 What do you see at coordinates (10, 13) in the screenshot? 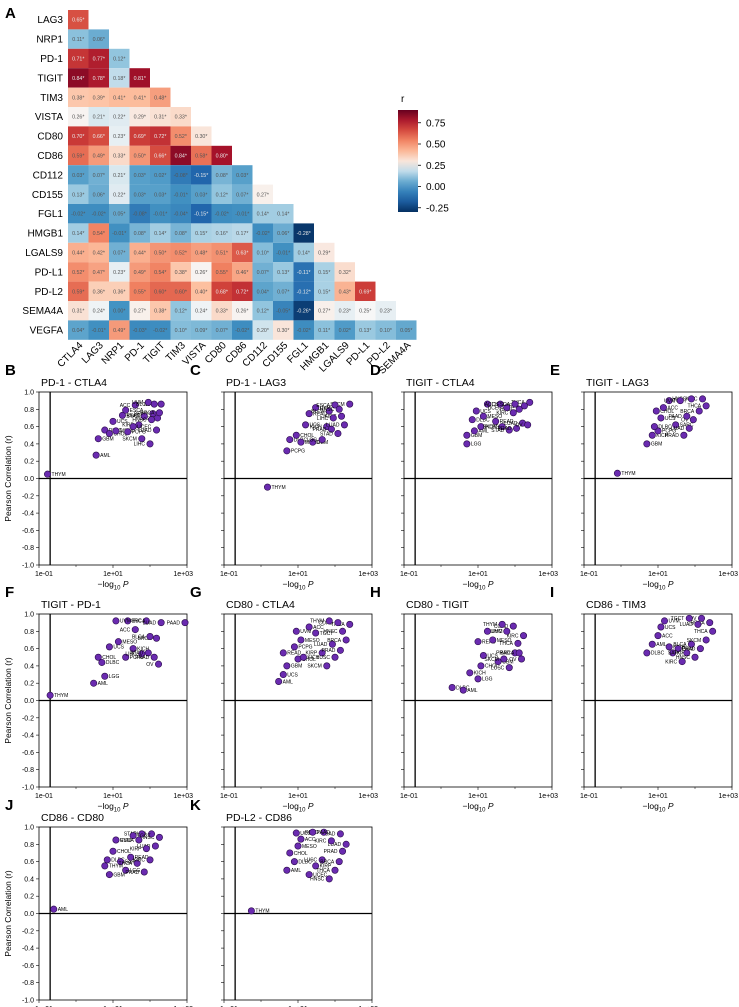
I see `panel-letter-a: A` at bounding box center [10, 13].